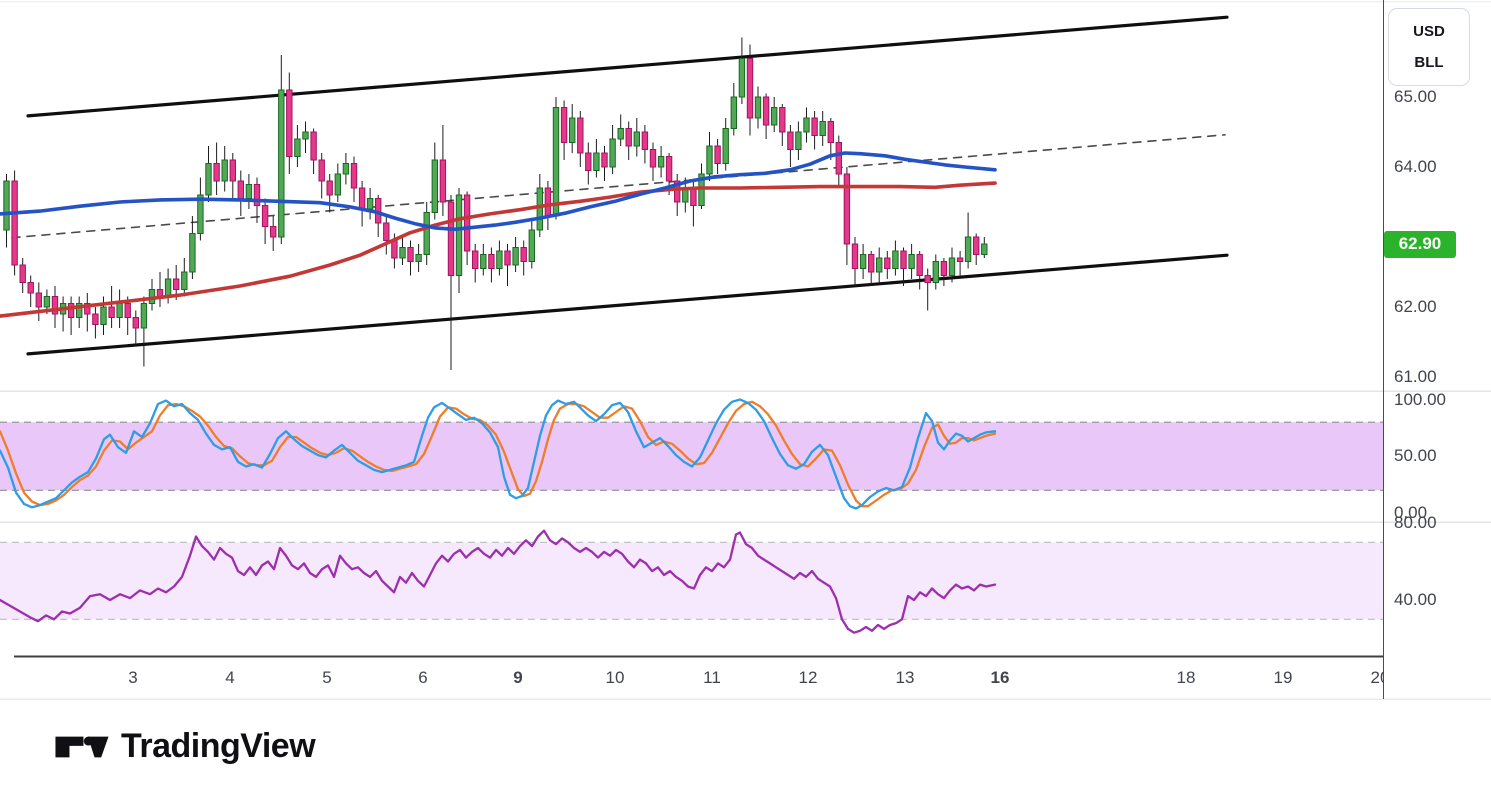 This screenshot has width=1491, height=793. Describe the element at coordinates (618, 186) in the screenshot. I see `channel-mid-dashed-line` at that location.